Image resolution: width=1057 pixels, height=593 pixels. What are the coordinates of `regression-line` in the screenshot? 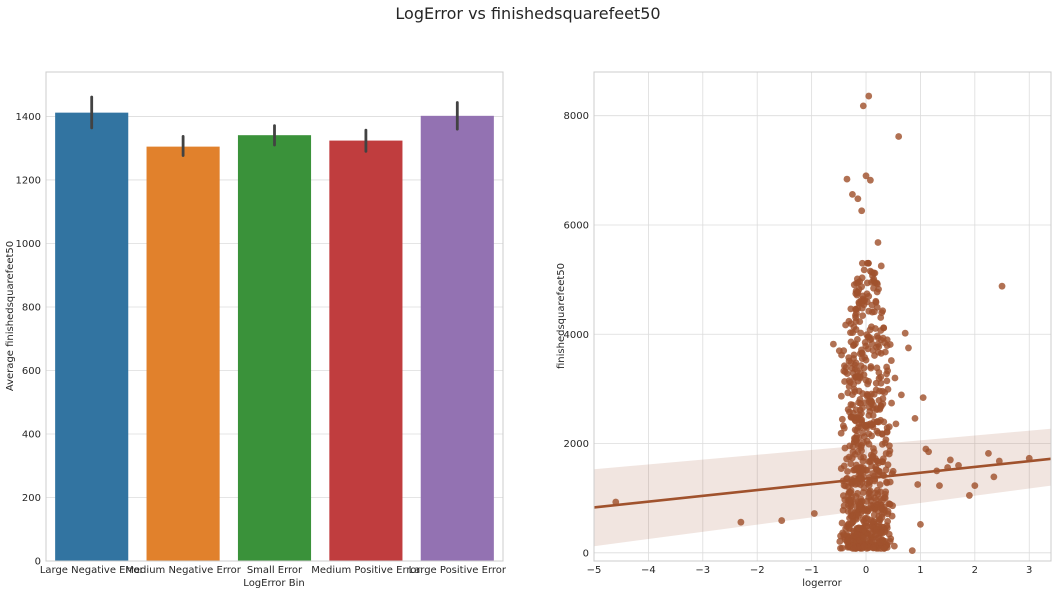 It's located at (822, 483).